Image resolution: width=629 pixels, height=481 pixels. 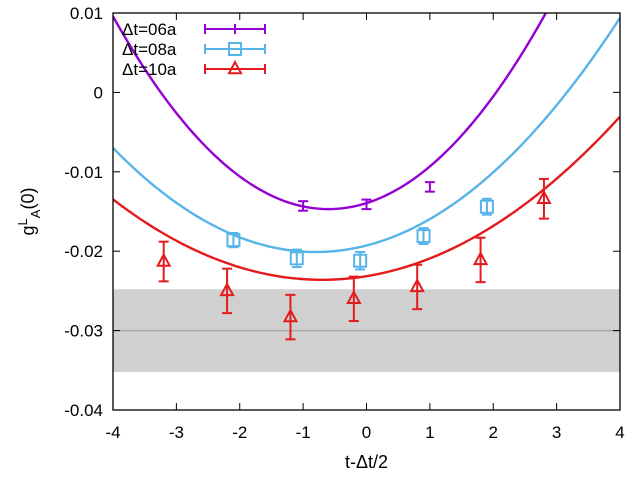 What do you see at coordinates (149, 69) in the screenshot?
I see `legend-label: Δt=10a` at bounding box center [149, 69].